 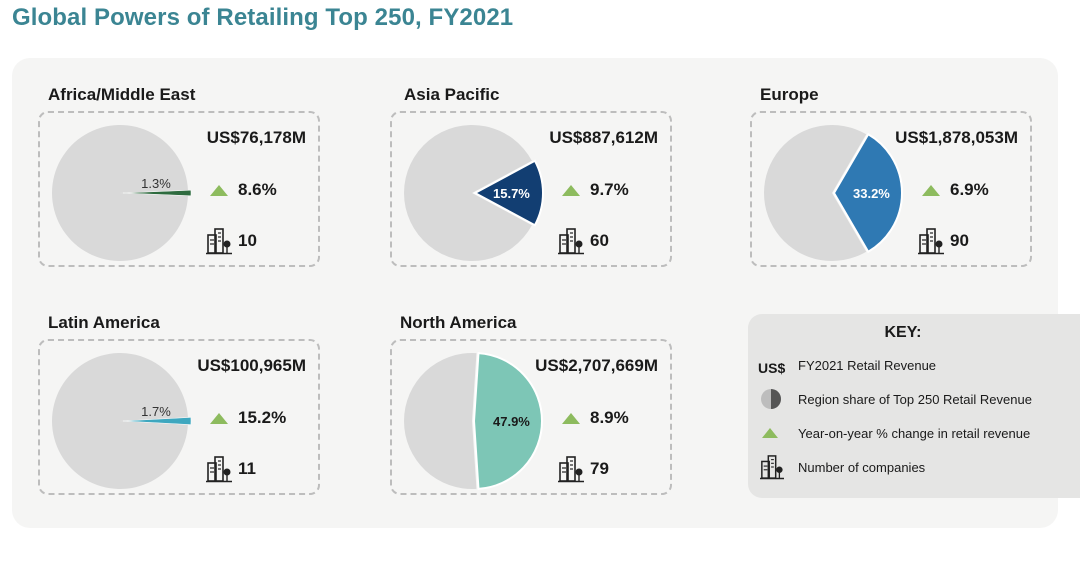 What do you see at coordinates (599, 240) in the screenshot?
I see `company-count: 60` at bounding box center [599, 240].